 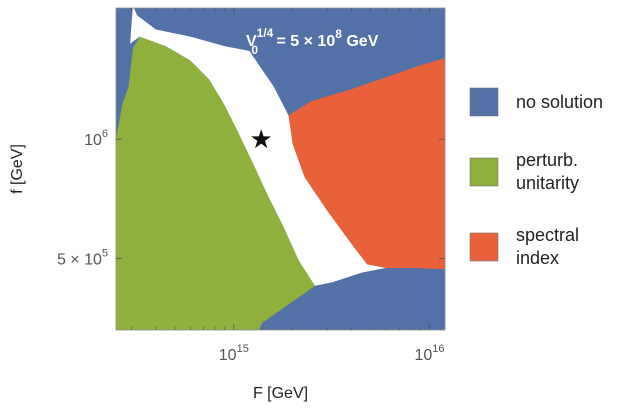 What do you see at coordinates (17, 169) in the screenshot?
I see `y-axis-label: f [GeV]` at bounding box center [17, 169].